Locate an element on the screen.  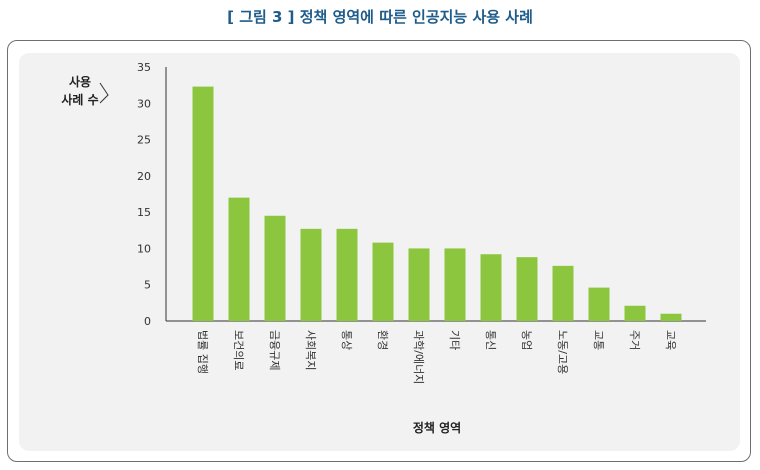
category-label: 과학/에너지 is located at coordinates (418, 357).